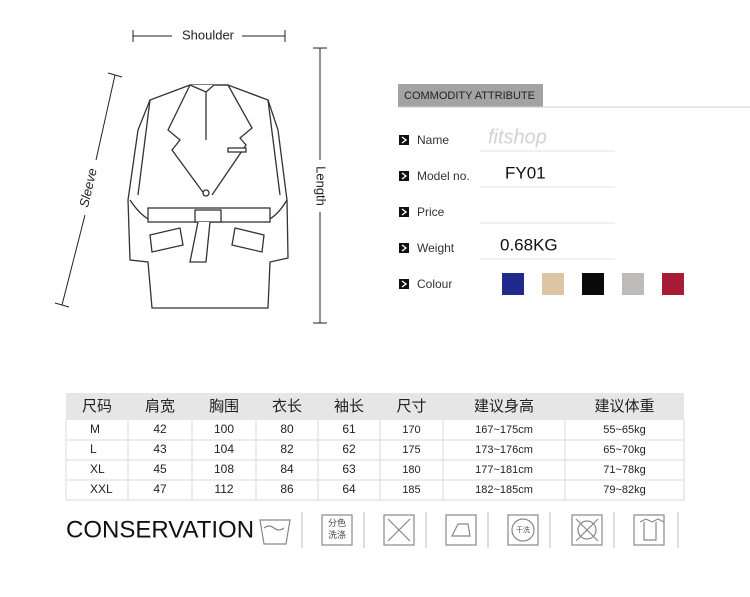 The height and width of the screenshot is (597, 750). Describe the element at coordinates (529, 244) in the screenshot. I see `attribute-value: 0.68KG` at that location.